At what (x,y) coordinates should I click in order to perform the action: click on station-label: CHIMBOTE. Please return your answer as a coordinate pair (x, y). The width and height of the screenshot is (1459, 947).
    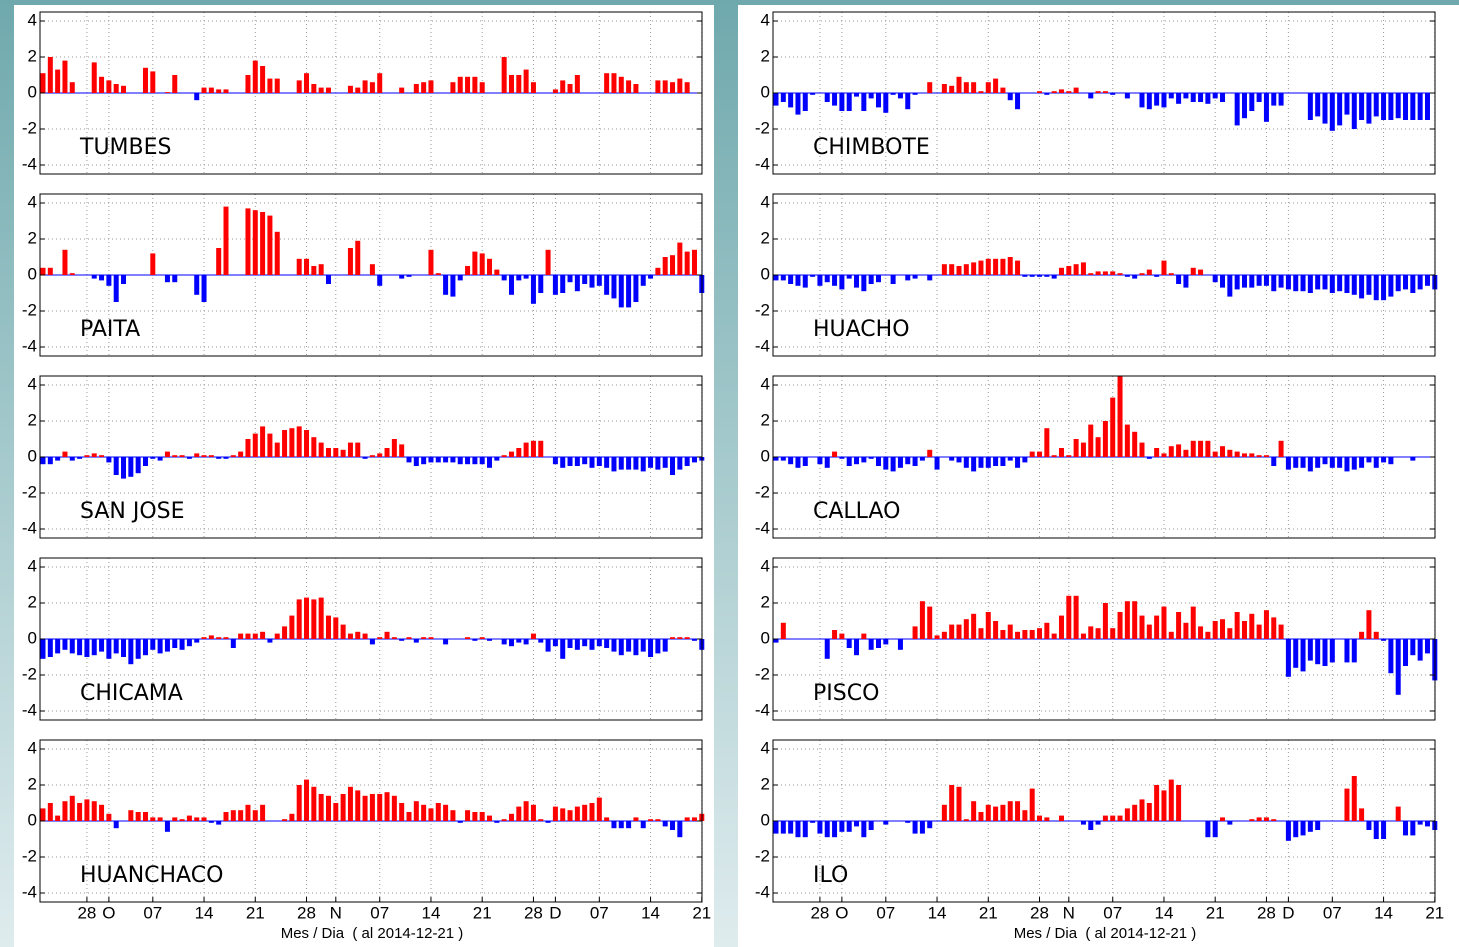
    Looking at the image, I should click on (871, 147).